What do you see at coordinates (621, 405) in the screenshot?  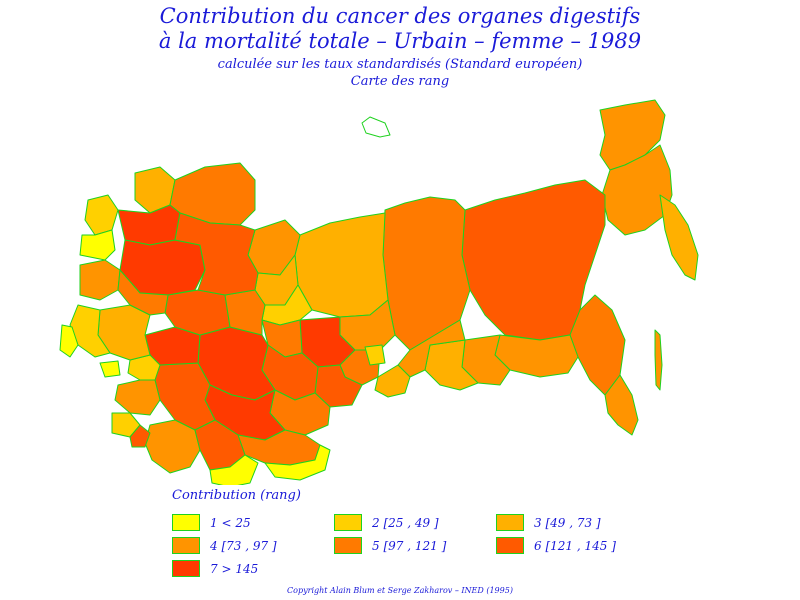 I see `region-primorye` at bounding box center [621, 405].